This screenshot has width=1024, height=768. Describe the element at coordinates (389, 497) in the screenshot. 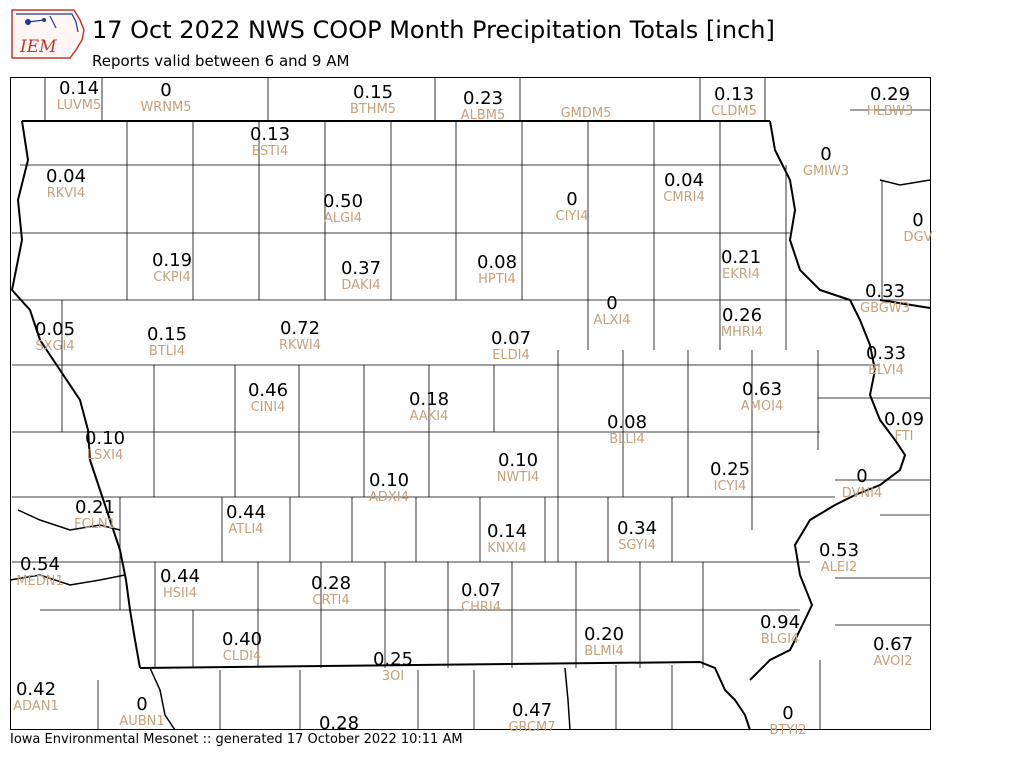

I see `station-id: ADXI4` at that location.